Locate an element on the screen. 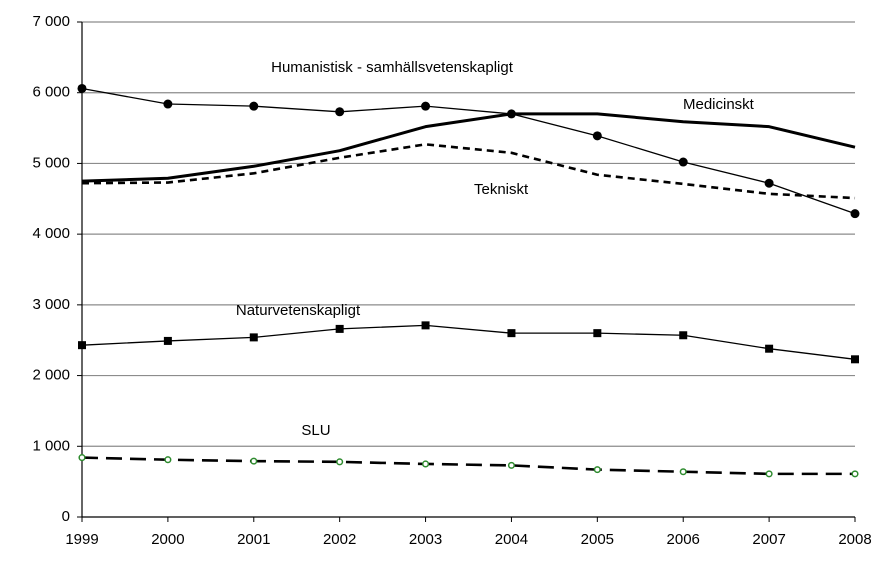  y-tick-label: 3 000 is located at coordinates (51, 304).